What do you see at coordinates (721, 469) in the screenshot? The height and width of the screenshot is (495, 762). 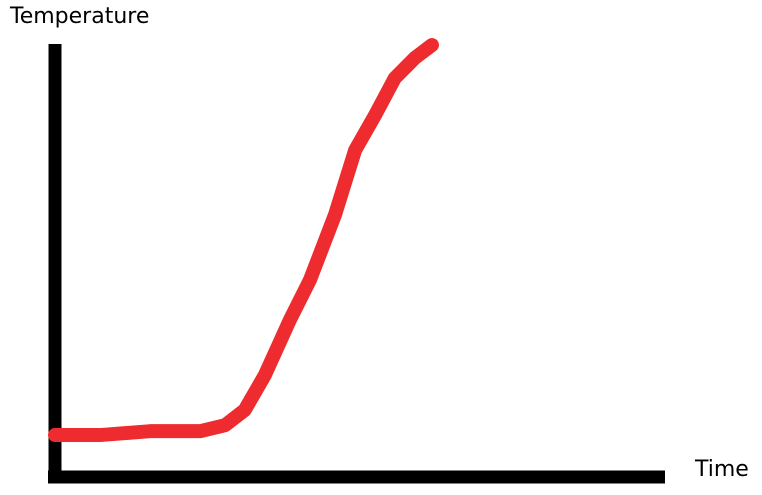 I see `x-axis-label: Time` at bounding box center [721, 469].